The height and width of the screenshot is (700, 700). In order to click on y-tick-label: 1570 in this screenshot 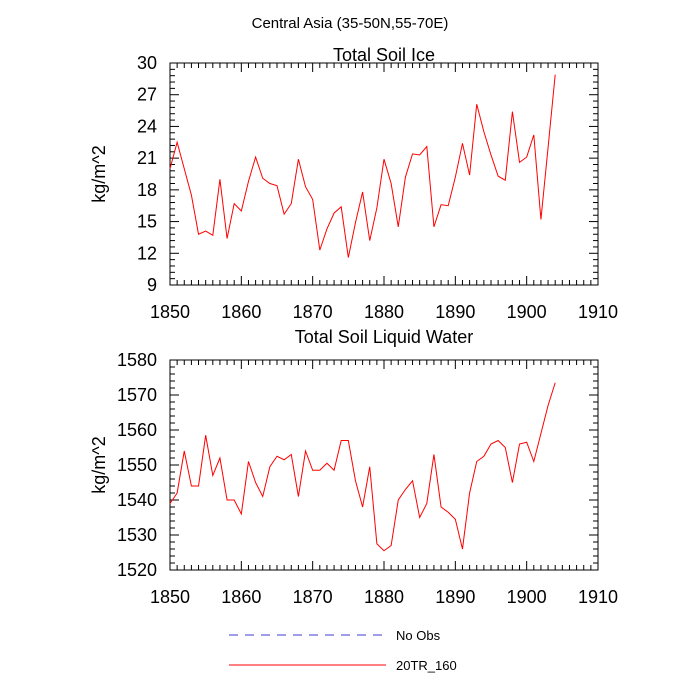, I will do `click(137, 395)`.